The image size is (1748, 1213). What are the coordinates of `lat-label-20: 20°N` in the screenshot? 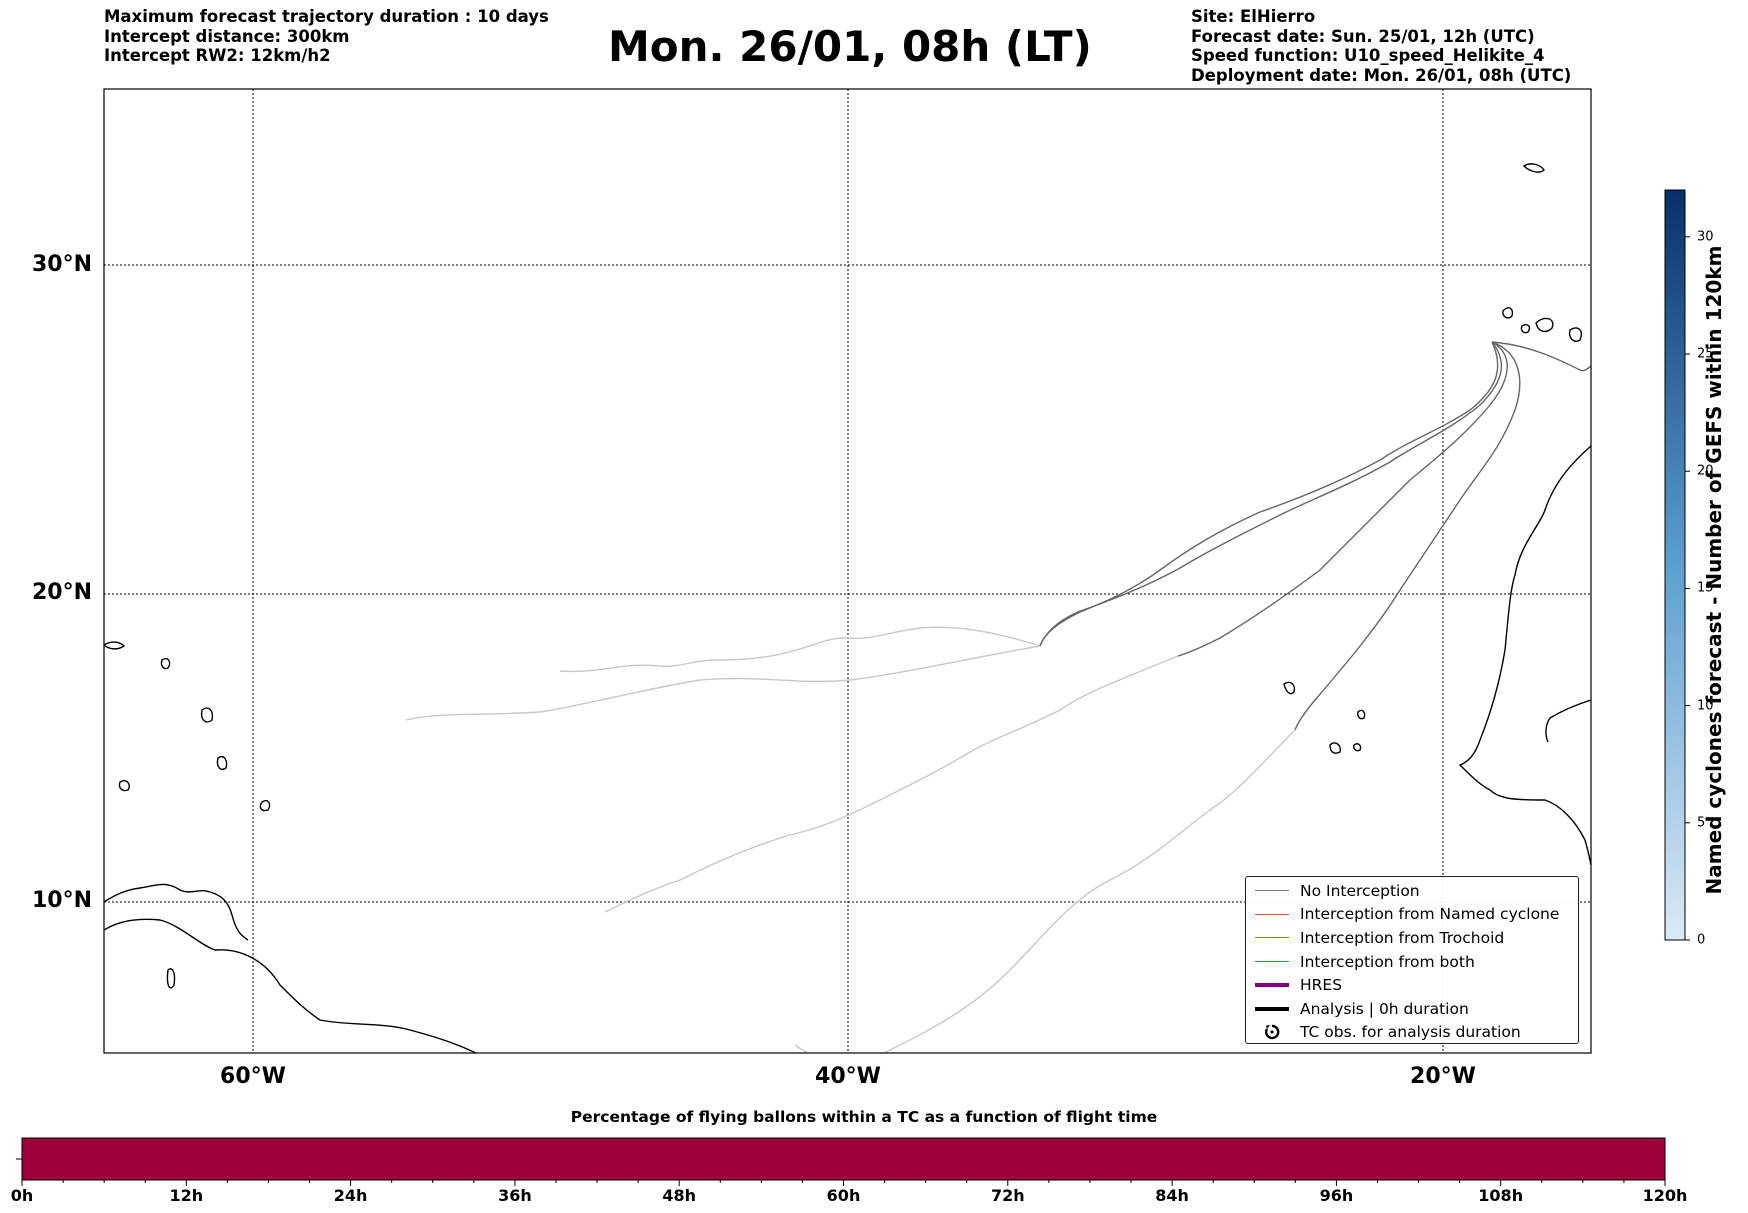 It's located at (62, 592).